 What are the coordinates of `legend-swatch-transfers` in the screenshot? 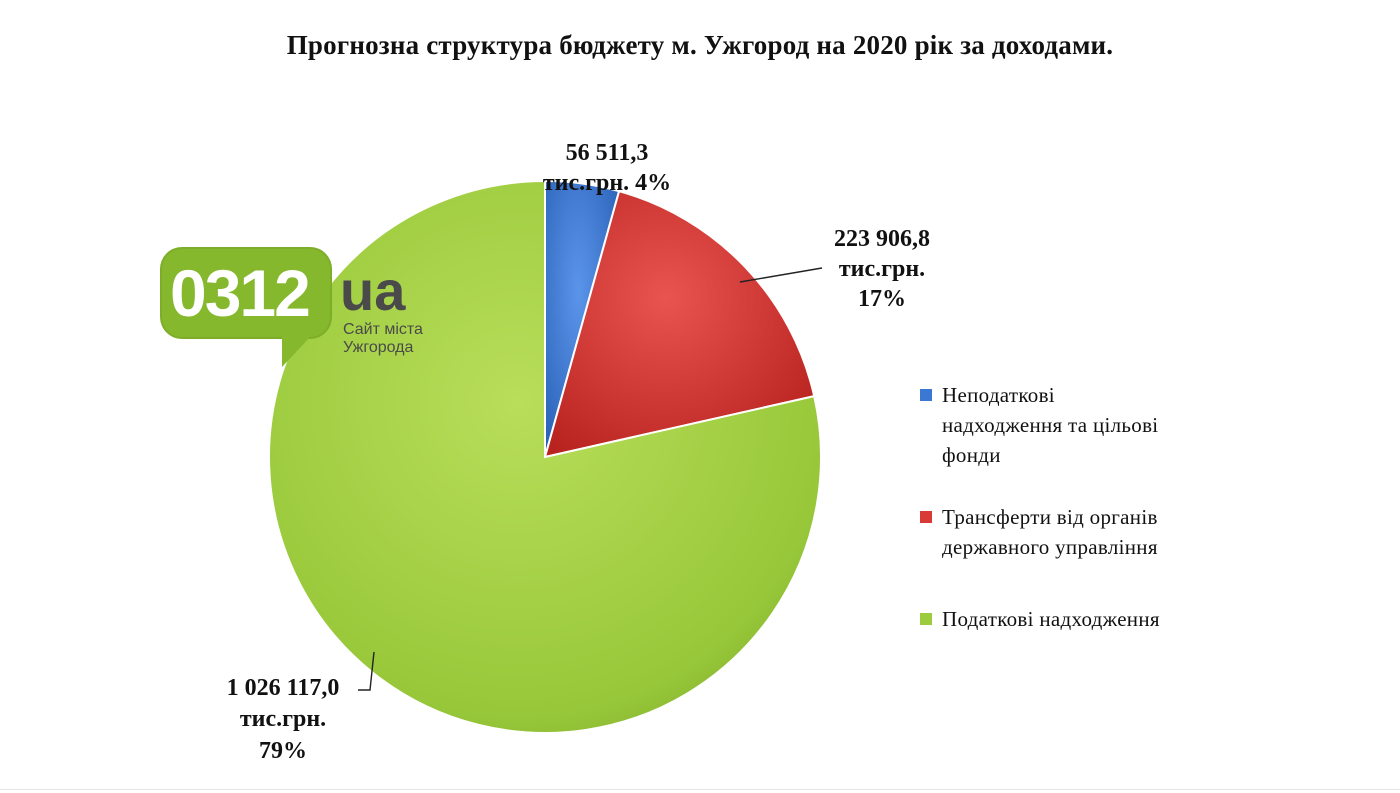 It's located at (926, 517).